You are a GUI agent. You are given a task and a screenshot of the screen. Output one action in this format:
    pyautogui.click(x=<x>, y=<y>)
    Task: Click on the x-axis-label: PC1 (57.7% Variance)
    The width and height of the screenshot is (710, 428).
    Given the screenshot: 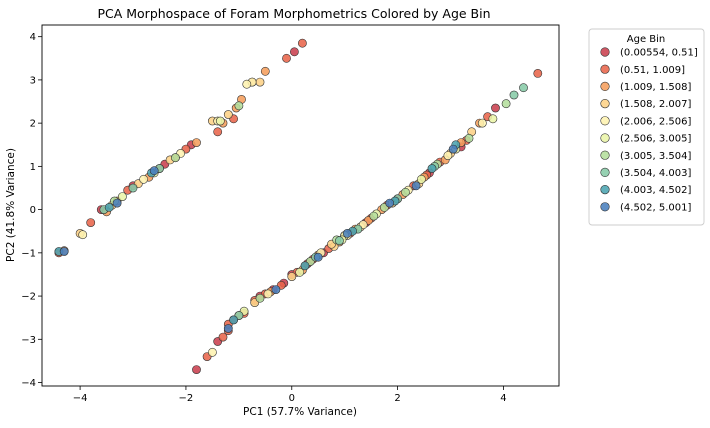 What is the action you would take?
    pyautogui.click(x=300, y=412)
    